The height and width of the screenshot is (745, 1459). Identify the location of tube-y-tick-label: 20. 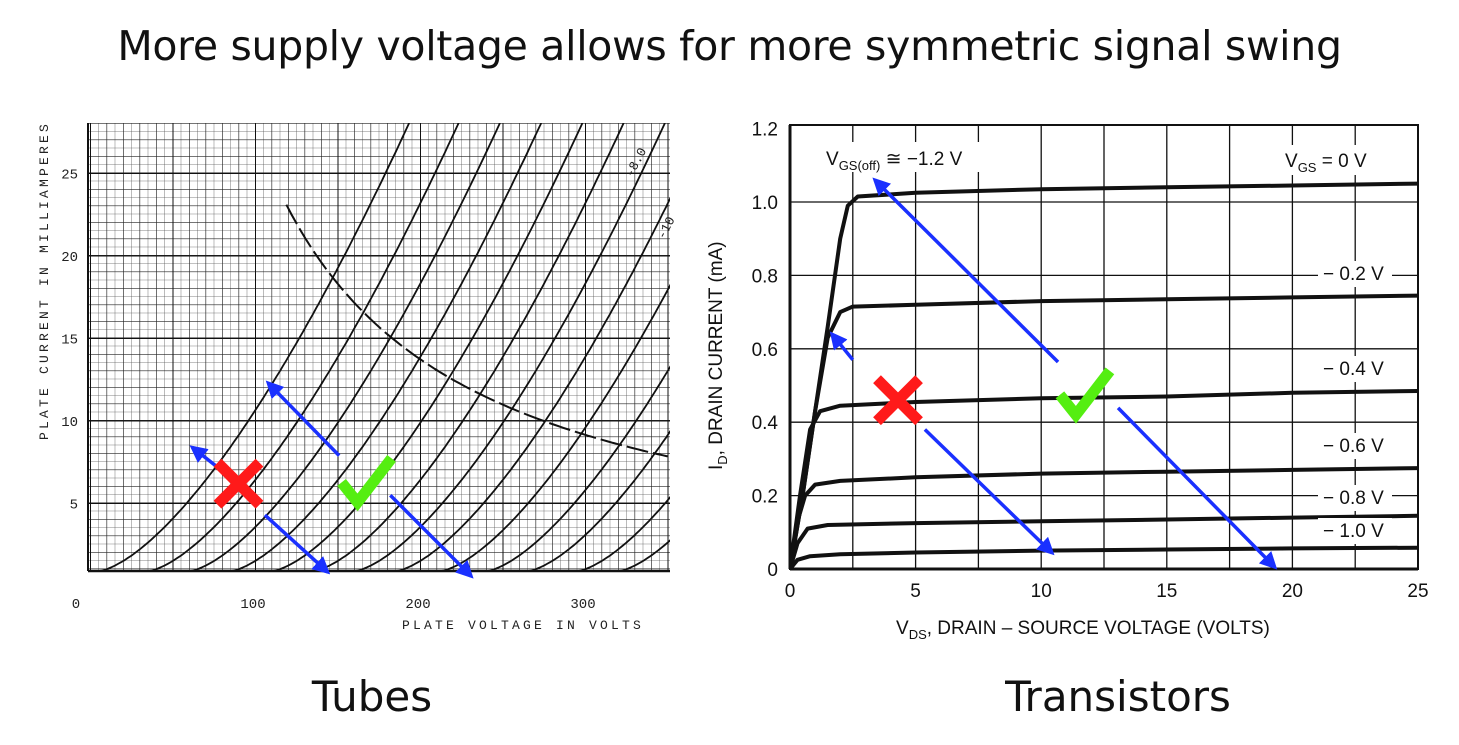
(69, 258).